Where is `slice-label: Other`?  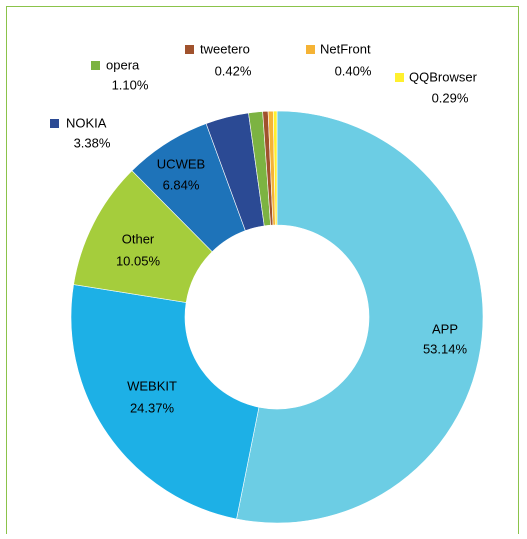
slice-label: Other is located at coordinates (138, 238).